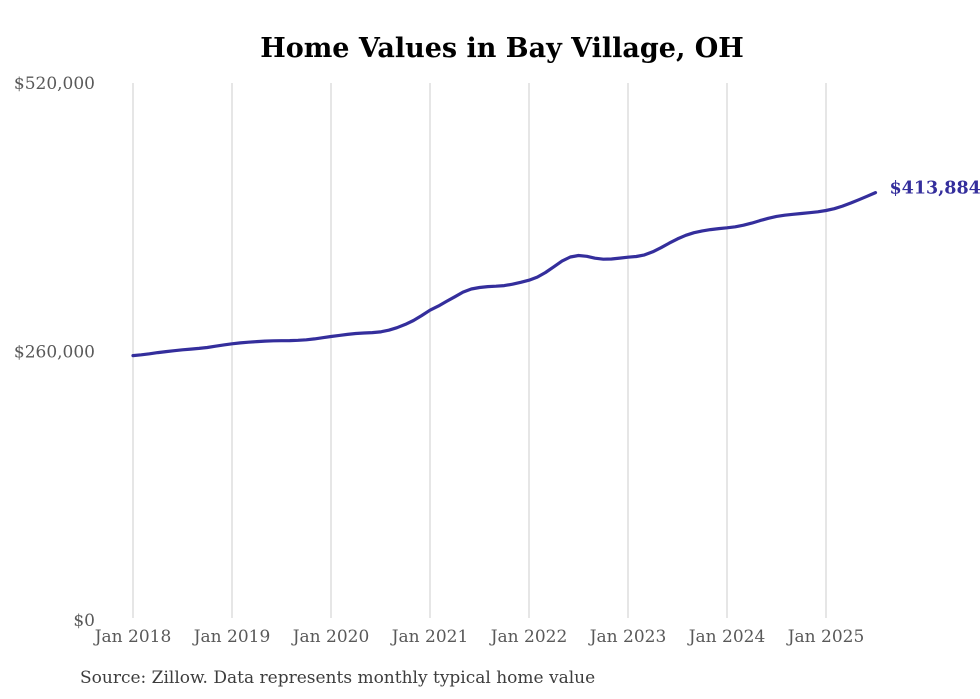 This screenshot has width=980, height=699. What do you see at coordinates (132, 637) in the screenshot?
I see `x-tick-label-jan-2018: Jan 2018` at bounding box center [132, 637].